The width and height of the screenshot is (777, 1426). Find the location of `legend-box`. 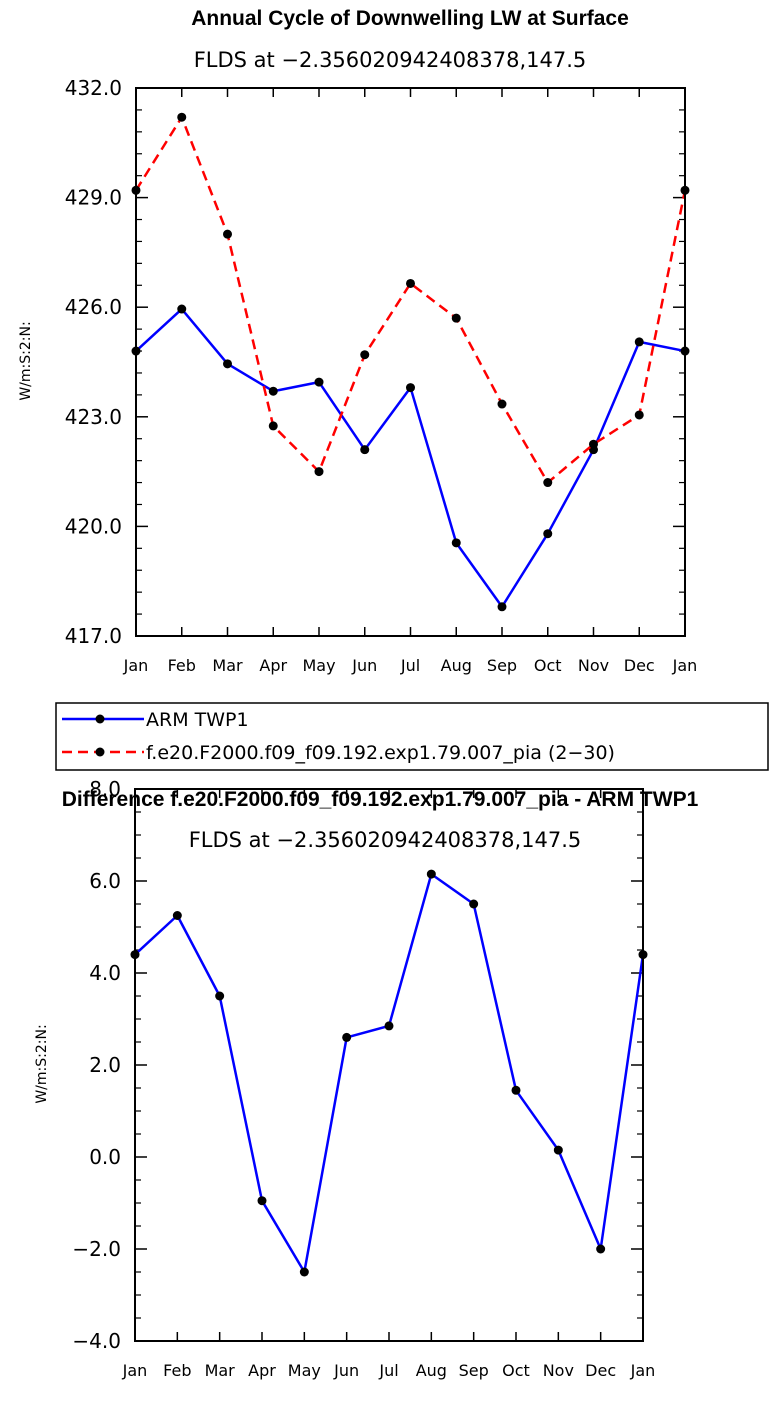

legend-box is located at coordinates (412, 736).